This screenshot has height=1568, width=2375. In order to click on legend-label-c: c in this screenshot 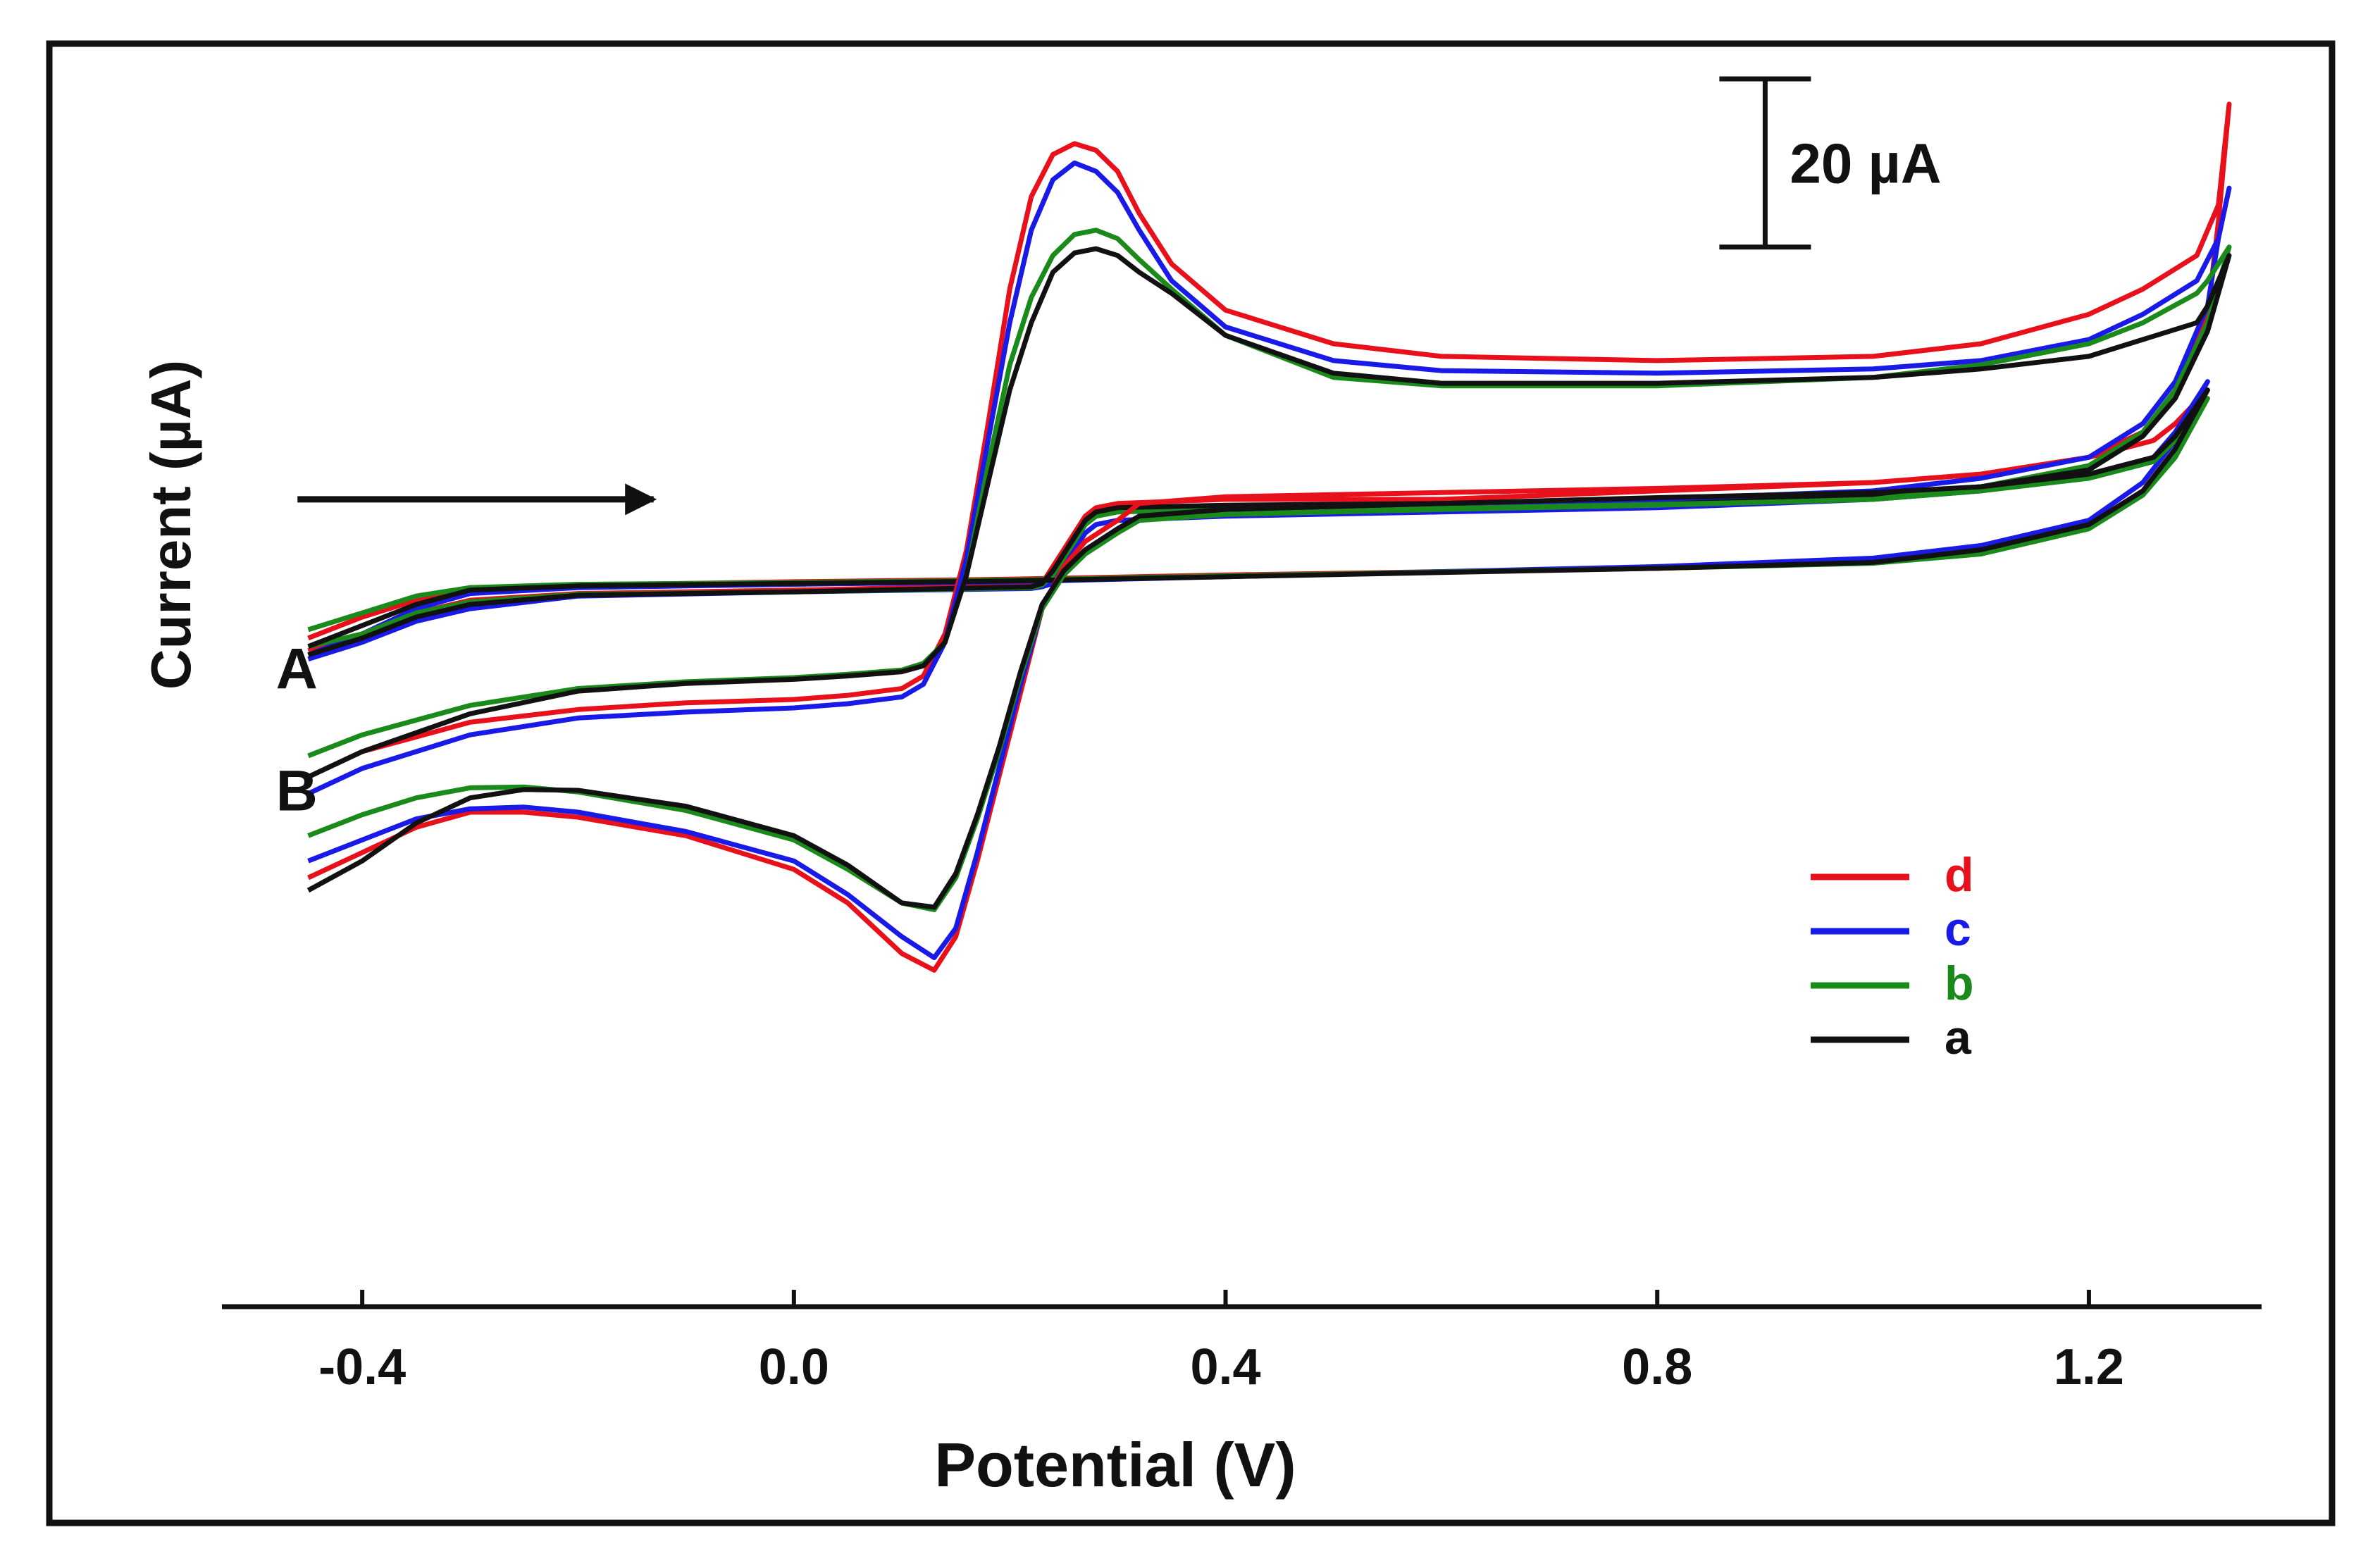, I will do `click(1958, 929)`.